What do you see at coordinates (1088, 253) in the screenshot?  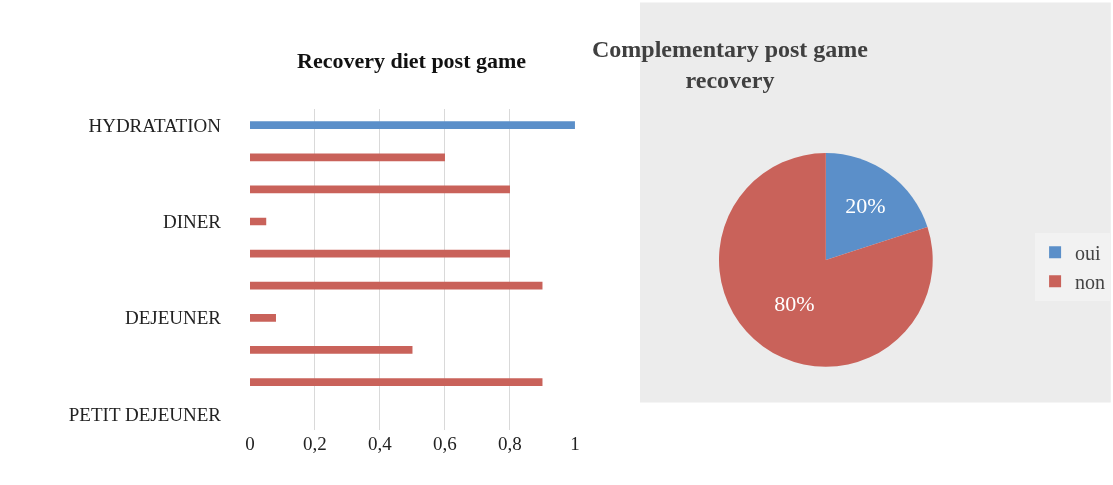 I see `legend-label: oui` at bounding box center [1088, 253].